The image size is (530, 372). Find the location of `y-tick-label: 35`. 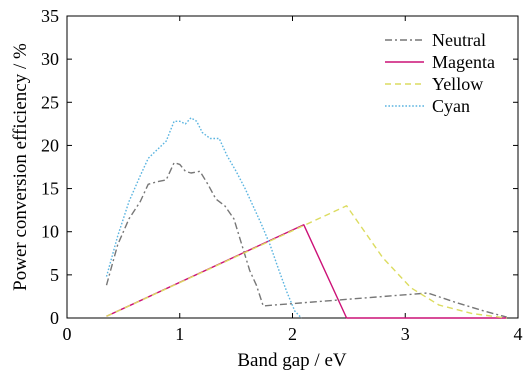

y-tick-label: 35 is located at coordinates (50, 16).